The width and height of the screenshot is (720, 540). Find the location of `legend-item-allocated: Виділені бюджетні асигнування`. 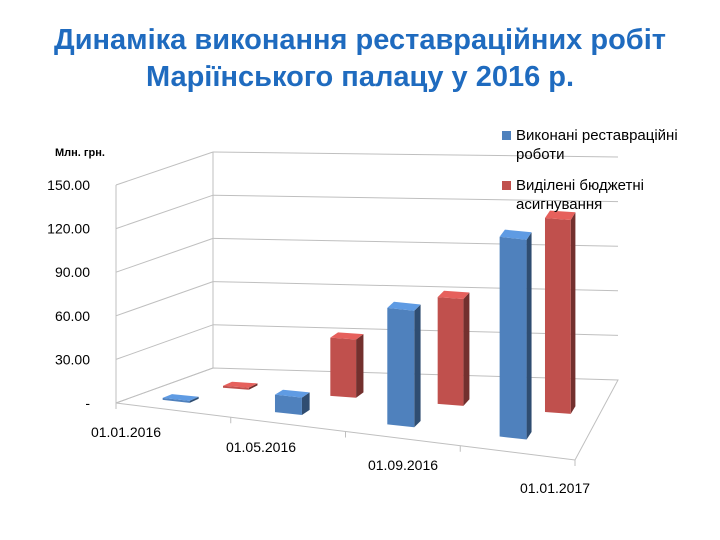

legend-item-allocated: Виділені бюджетні асигнування is located at coordinates (607, 195).